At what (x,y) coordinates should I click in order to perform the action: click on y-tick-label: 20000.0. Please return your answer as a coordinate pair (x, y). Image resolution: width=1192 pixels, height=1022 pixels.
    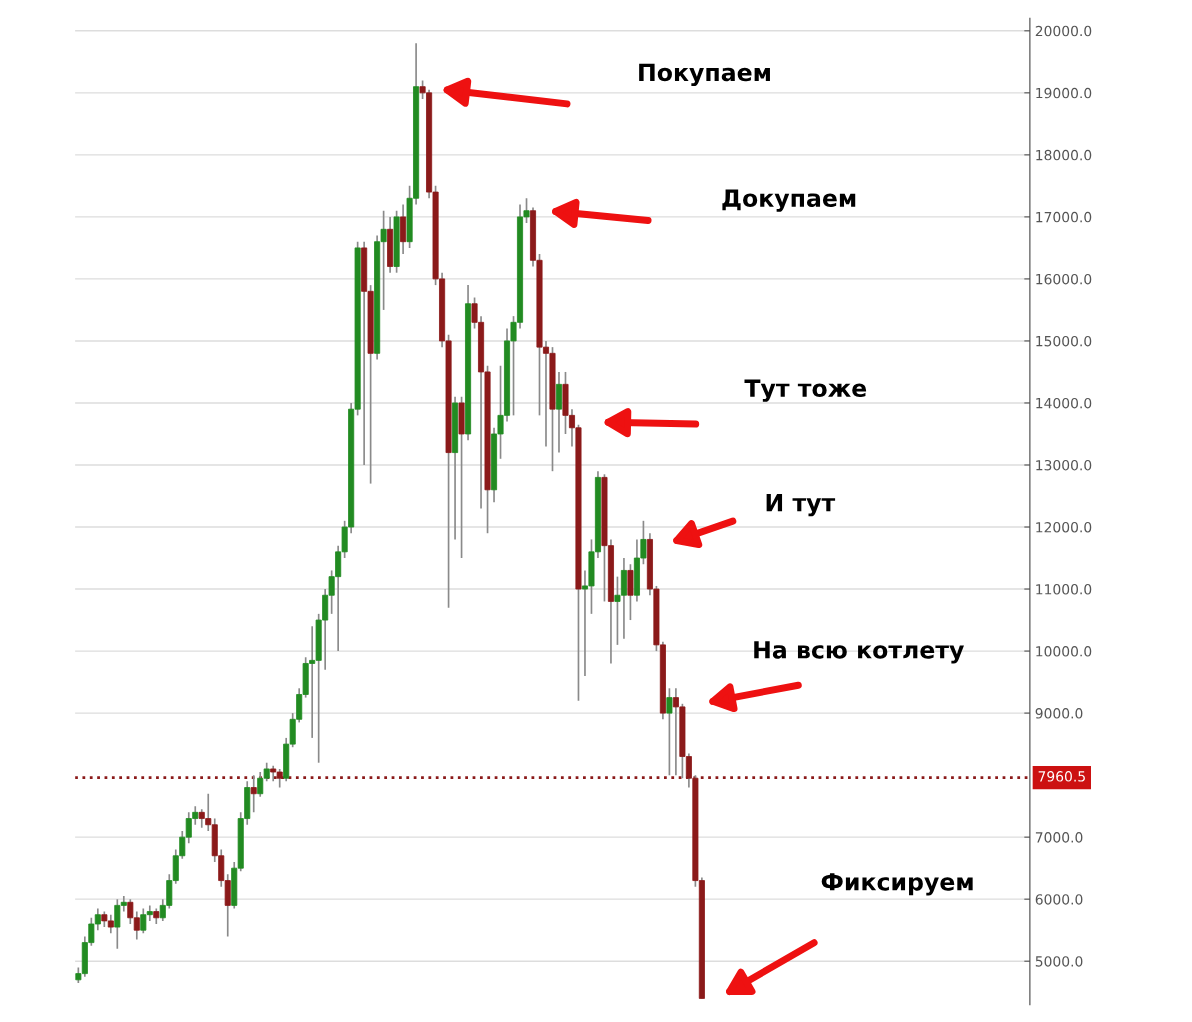
    Looking at the image, I should click on (1063, 31).